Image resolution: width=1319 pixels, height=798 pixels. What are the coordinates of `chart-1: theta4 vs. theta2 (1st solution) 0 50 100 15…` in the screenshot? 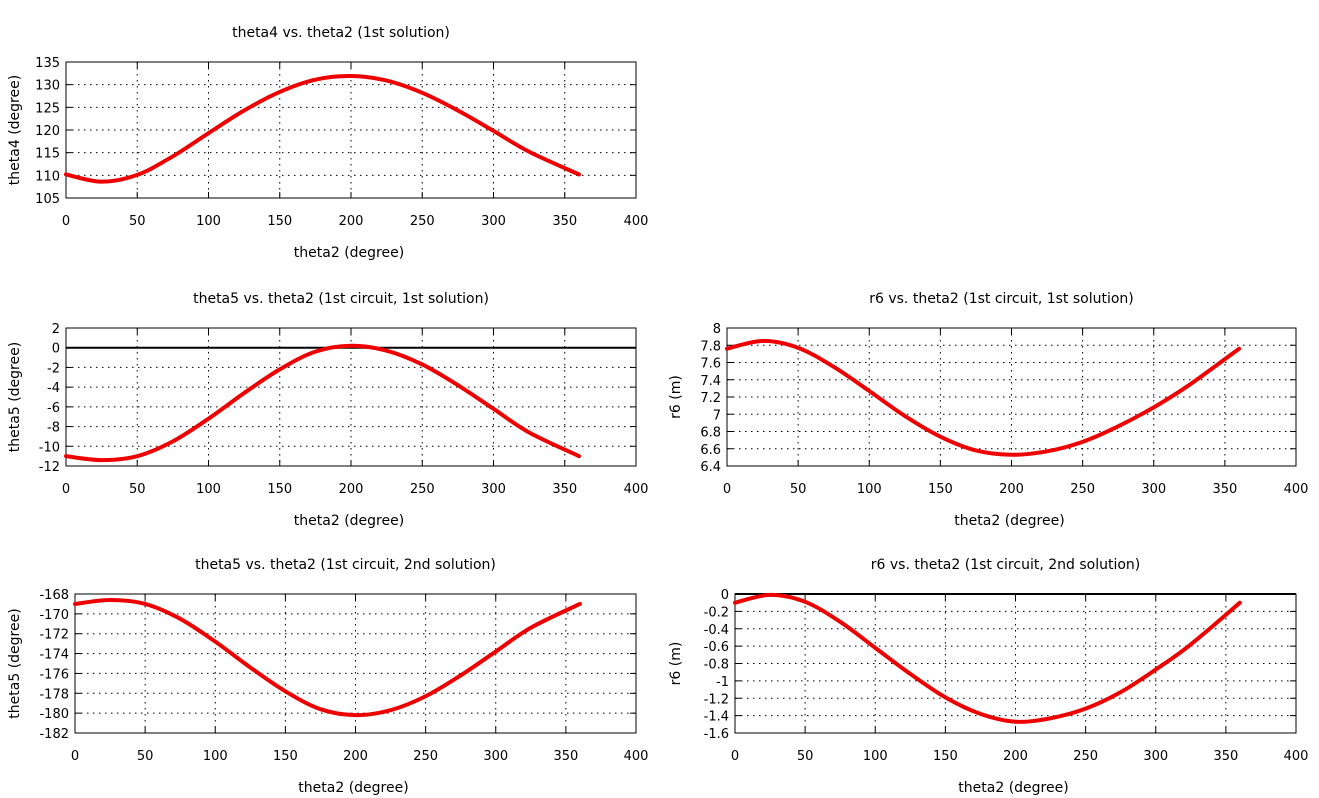 It's located at (327, 143).